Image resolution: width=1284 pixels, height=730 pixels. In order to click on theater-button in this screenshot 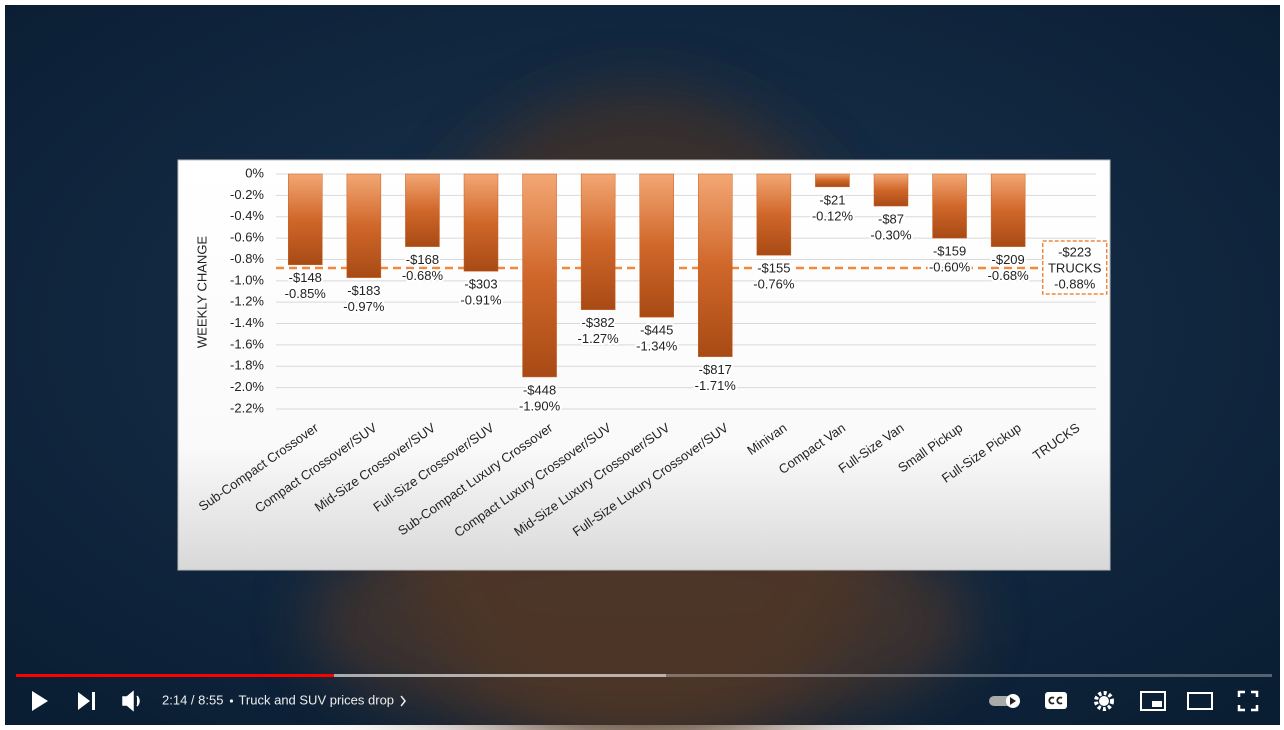, I will do `click(1200, 701)`.